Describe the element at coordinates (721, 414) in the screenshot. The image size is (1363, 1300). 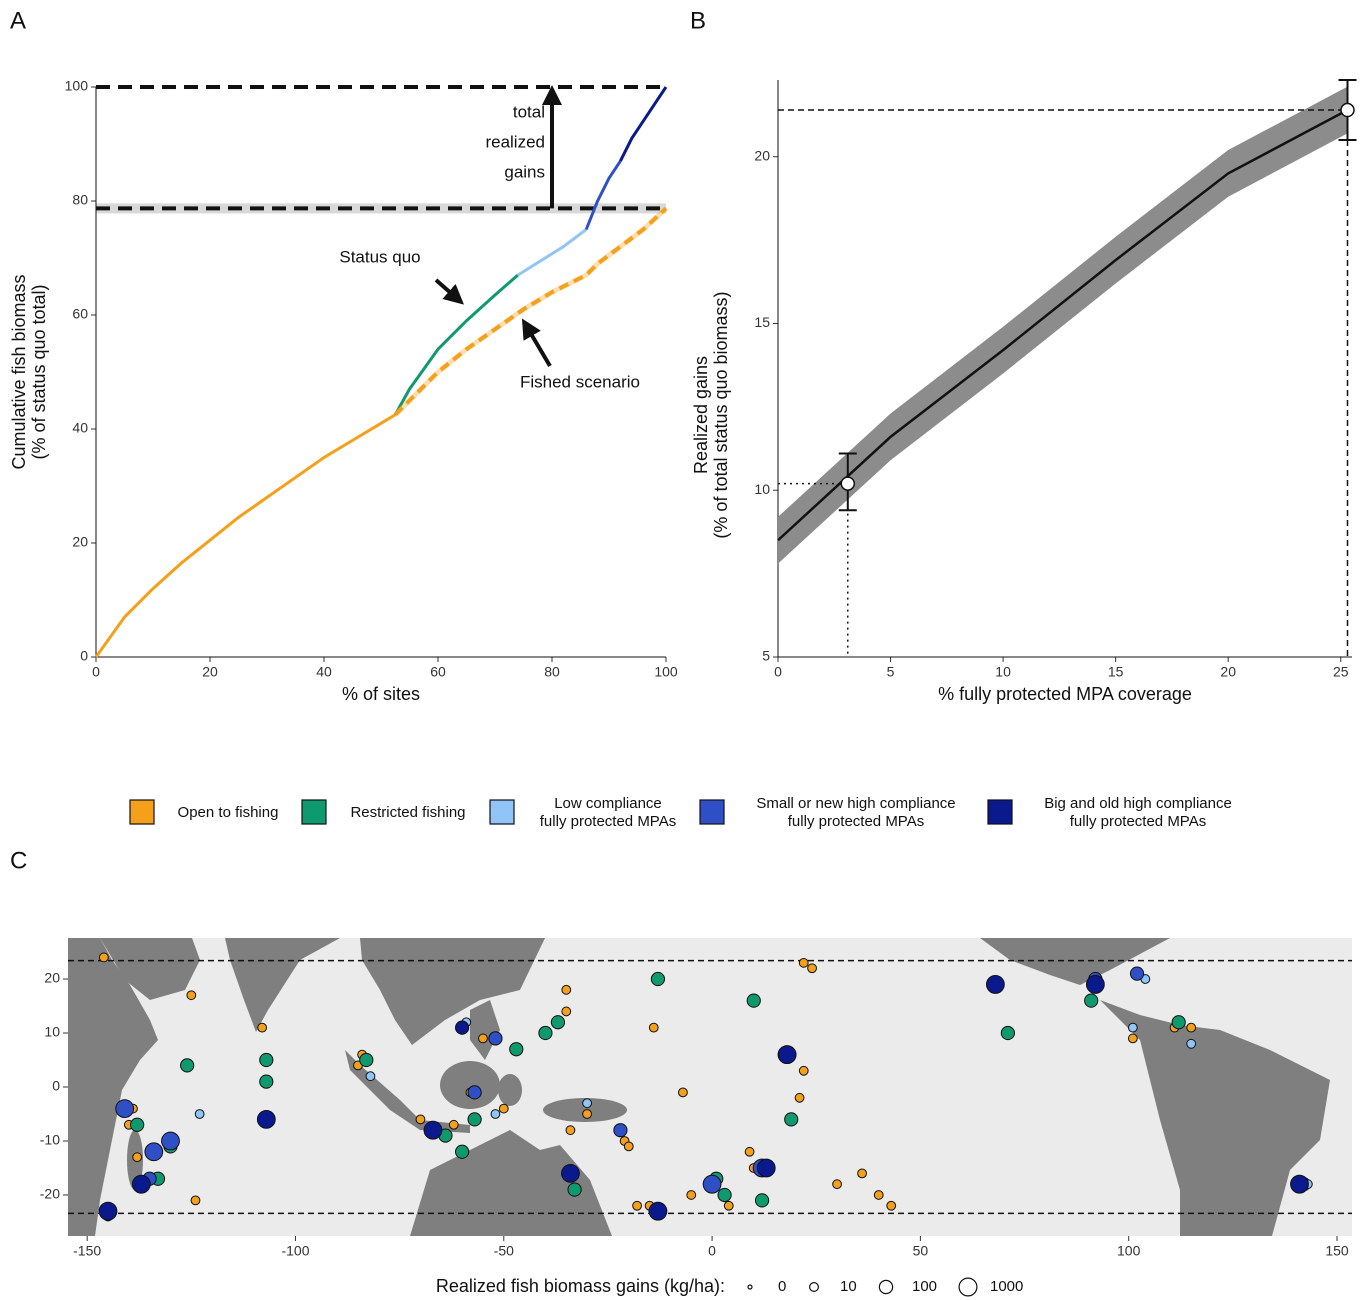
I see `y-axis-title: (% of total status quo biomass)` at that location.